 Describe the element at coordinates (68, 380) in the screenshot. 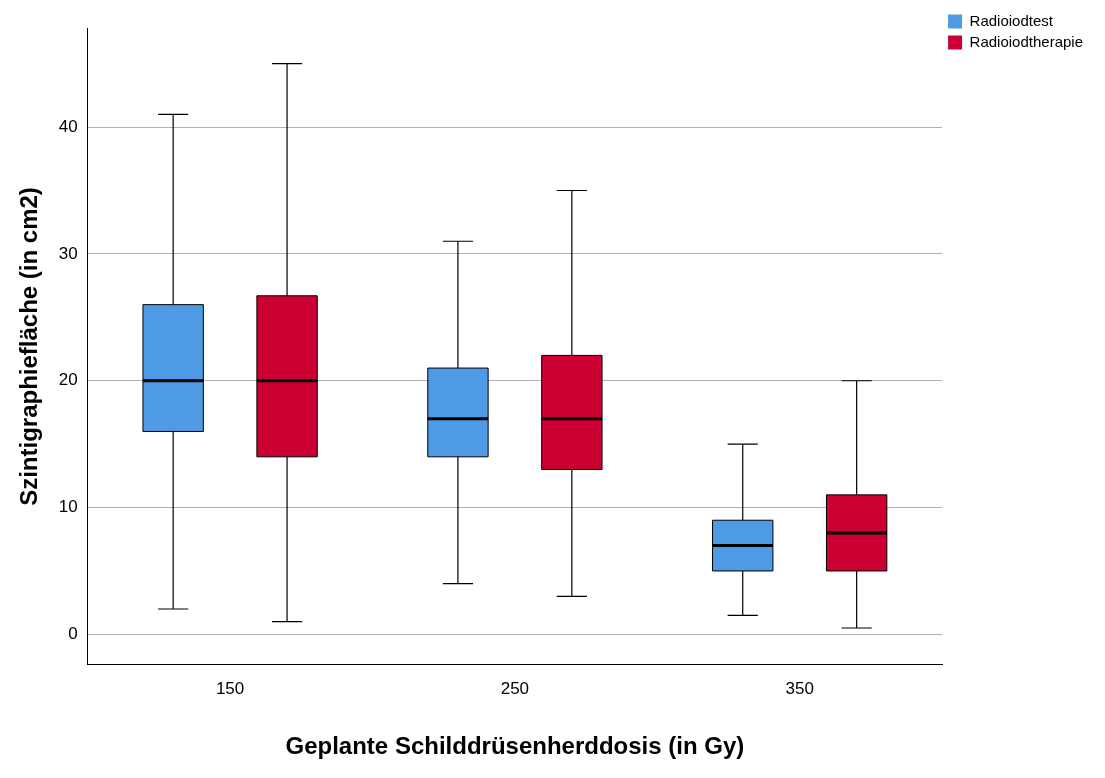

I see `y-tick-label: 20` at that location.